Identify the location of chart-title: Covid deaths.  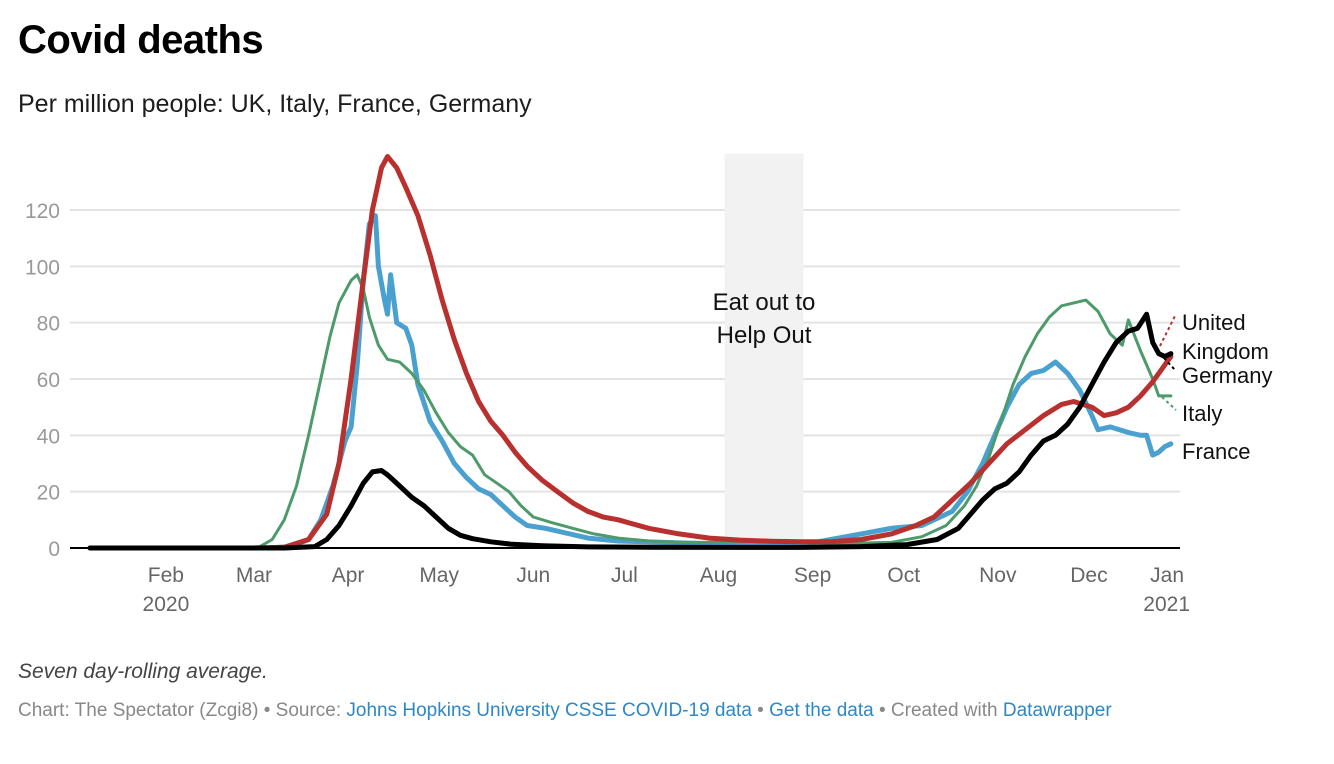
(141, 40).